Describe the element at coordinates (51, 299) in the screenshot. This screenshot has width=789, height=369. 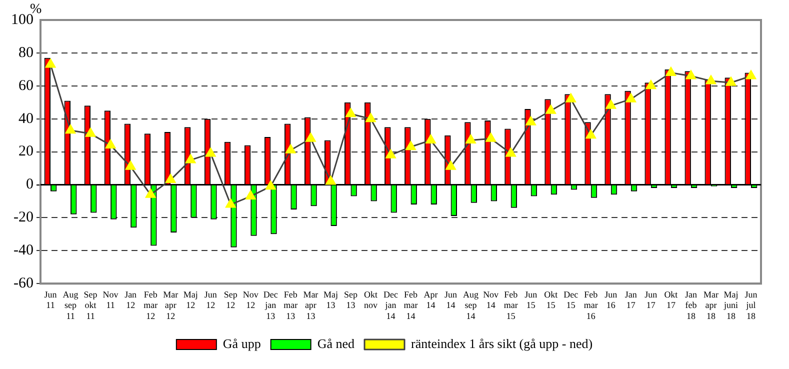
I see `x-tick-label: Jun 11` at that location.